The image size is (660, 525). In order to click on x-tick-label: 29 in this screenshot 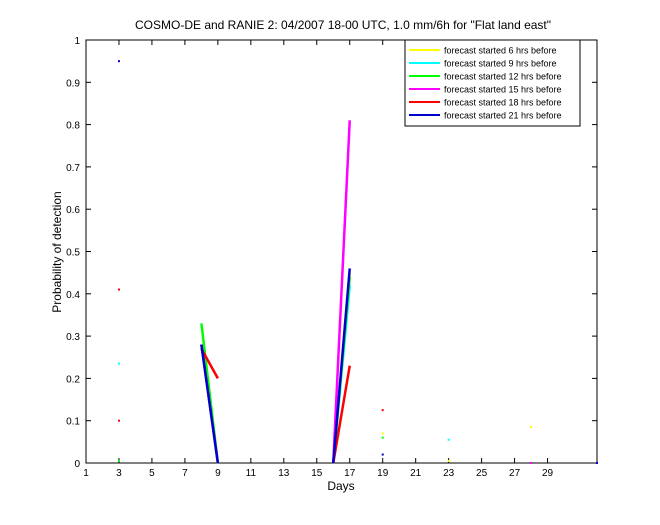, I will do `click(548, 473)`.